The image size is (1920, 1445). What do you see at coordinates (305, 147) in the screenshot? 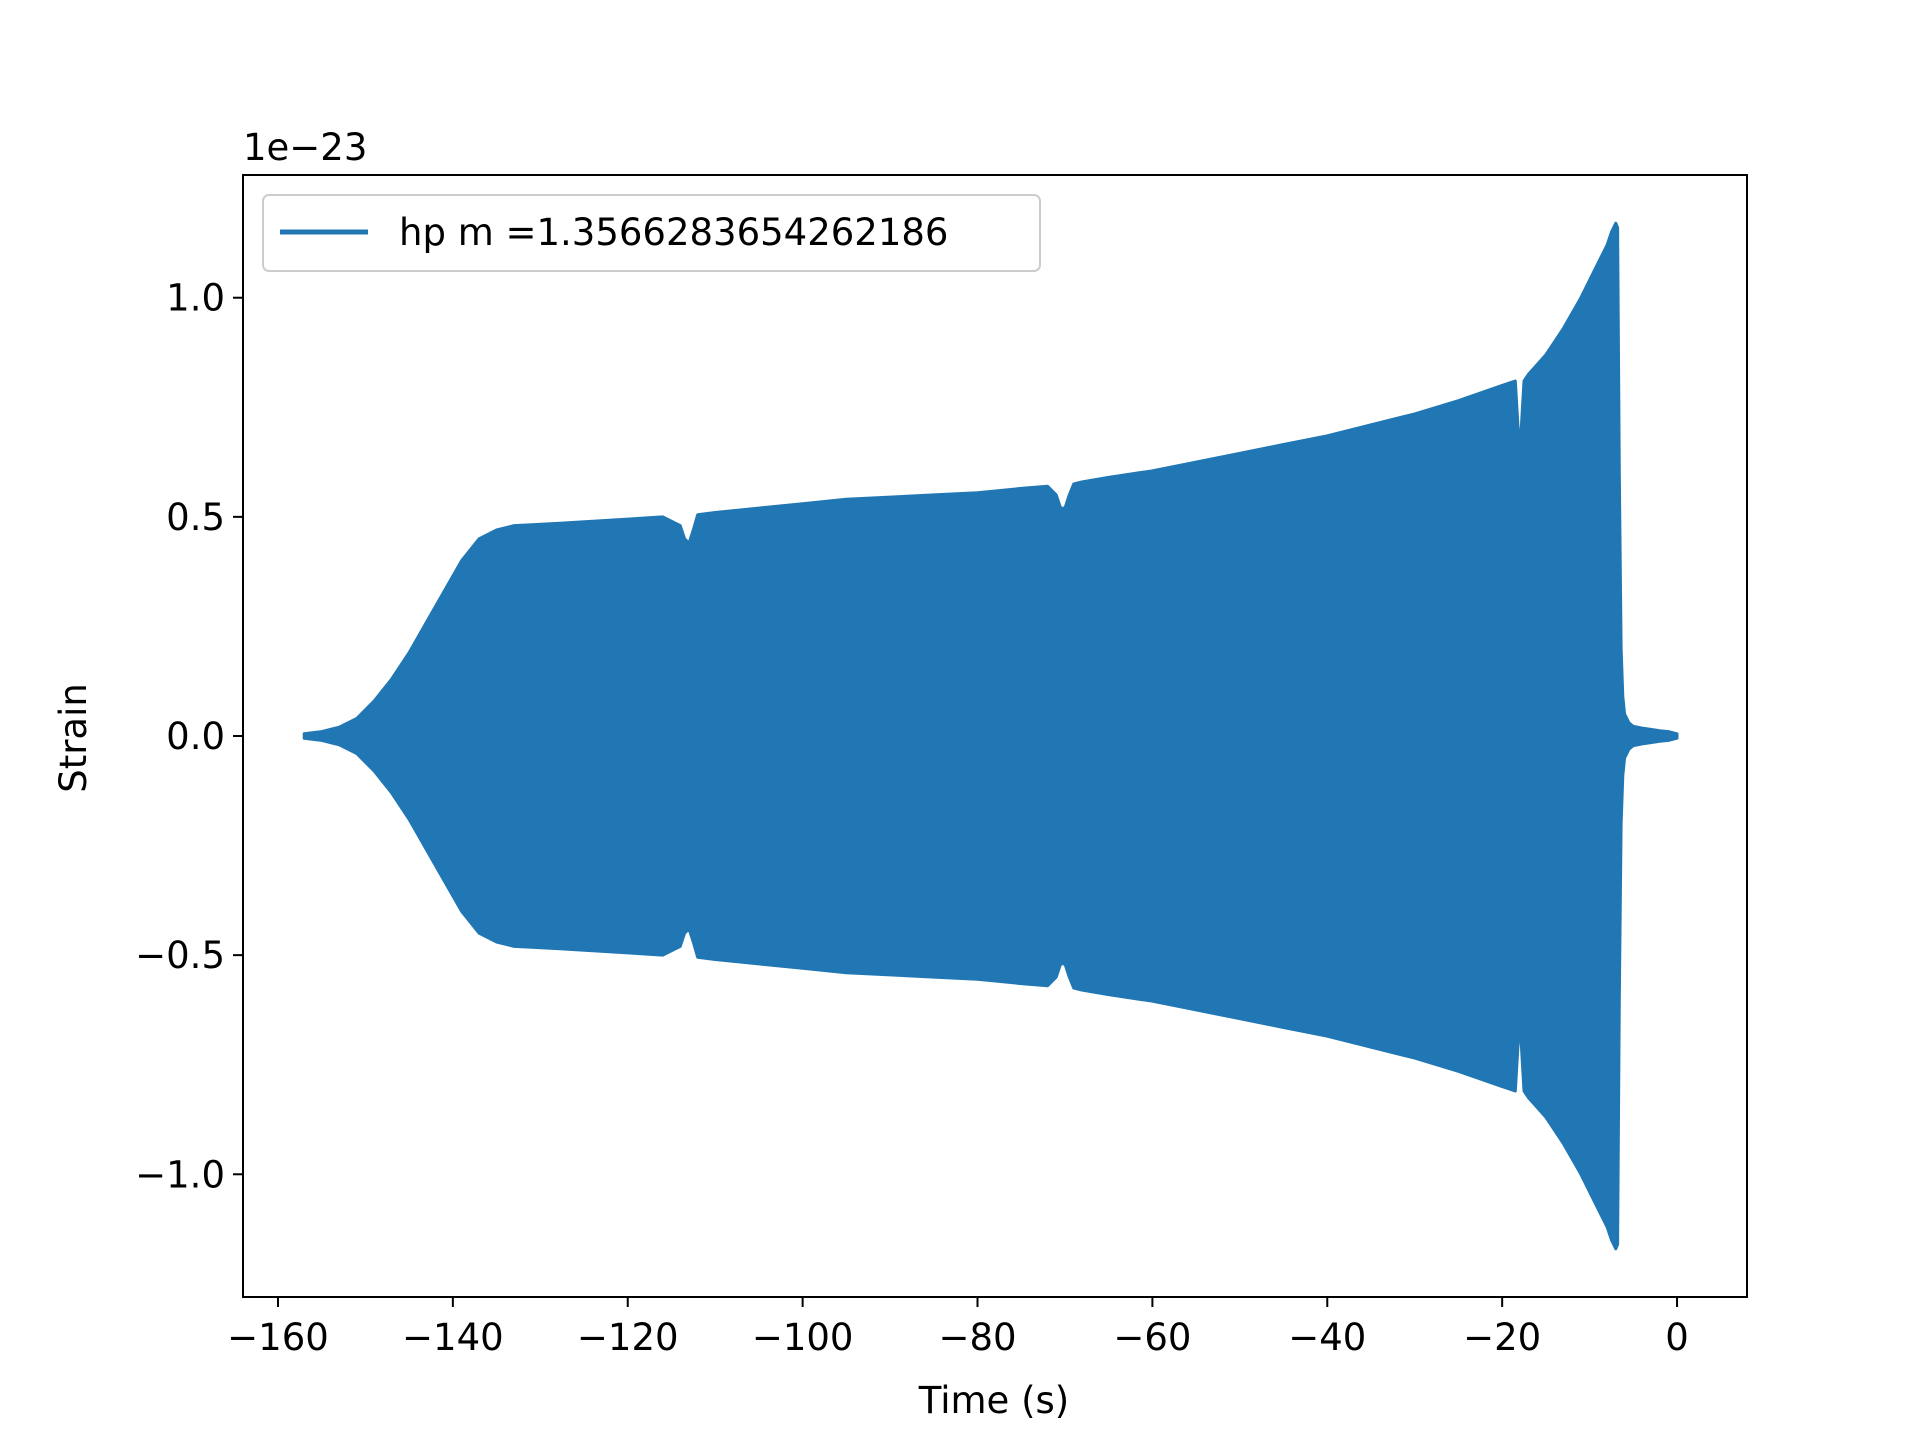
I see `y-axis-offset-label: 1e−23` at bounding box center [305, 147].